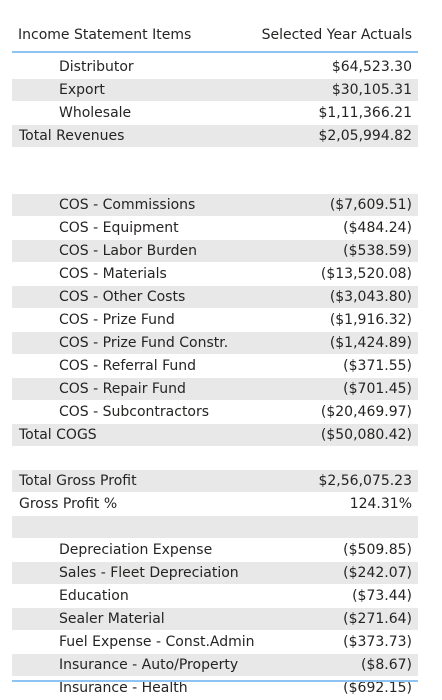  Describe the element at coordinates (377, 573) in the screenshot. I see `row-value: ($242.07)` at that location.